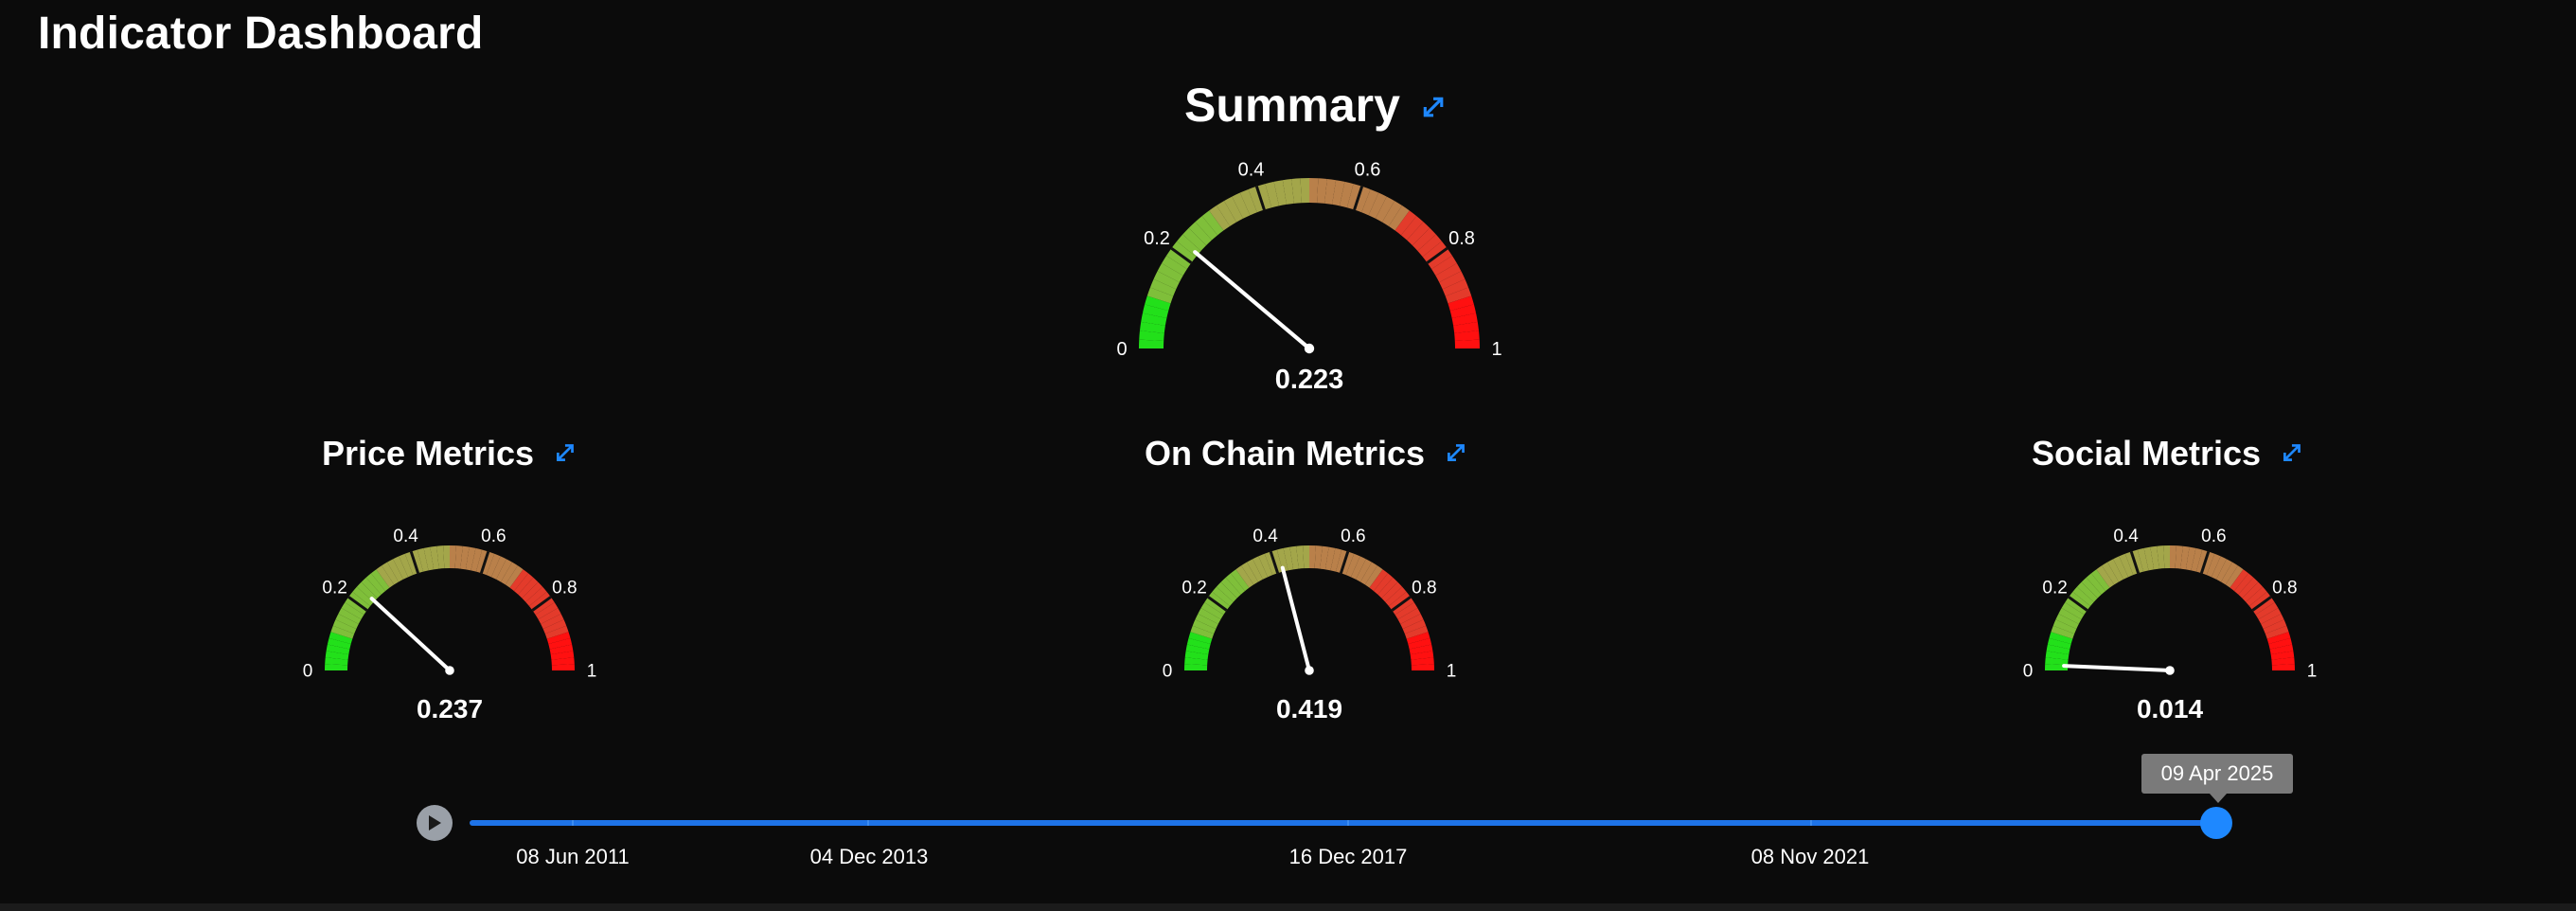 The width and height of the screenshot is (2576, 911). Describe the element at coordinates (1252, 170) in the screenshot. I see `gauge-tick-label: 0.4` at that location.